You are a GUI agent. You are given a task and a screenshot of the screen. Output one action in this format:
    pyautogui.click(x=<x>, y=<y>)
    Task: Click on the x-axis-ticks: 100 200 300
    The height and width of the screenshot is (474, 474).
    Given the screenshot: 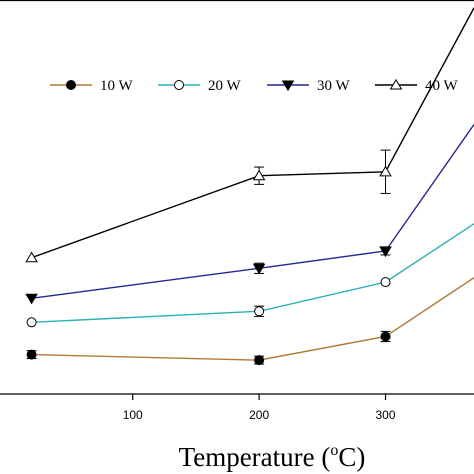 What is the action you would take?
    pyautogui.click(x=259, y=408)
    